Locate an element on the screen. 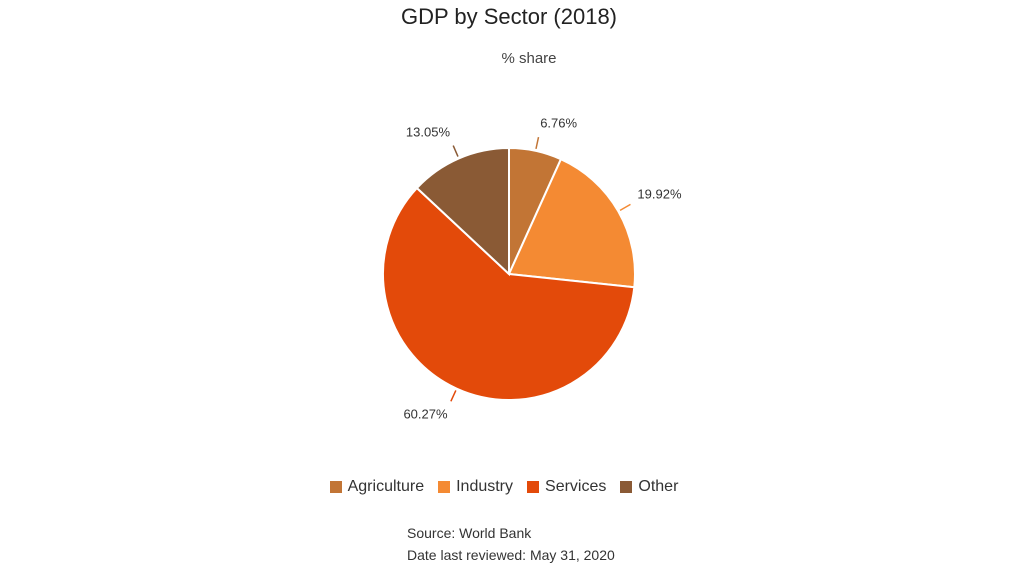  legend-label-services: Services is located at coordinates (576, 486).